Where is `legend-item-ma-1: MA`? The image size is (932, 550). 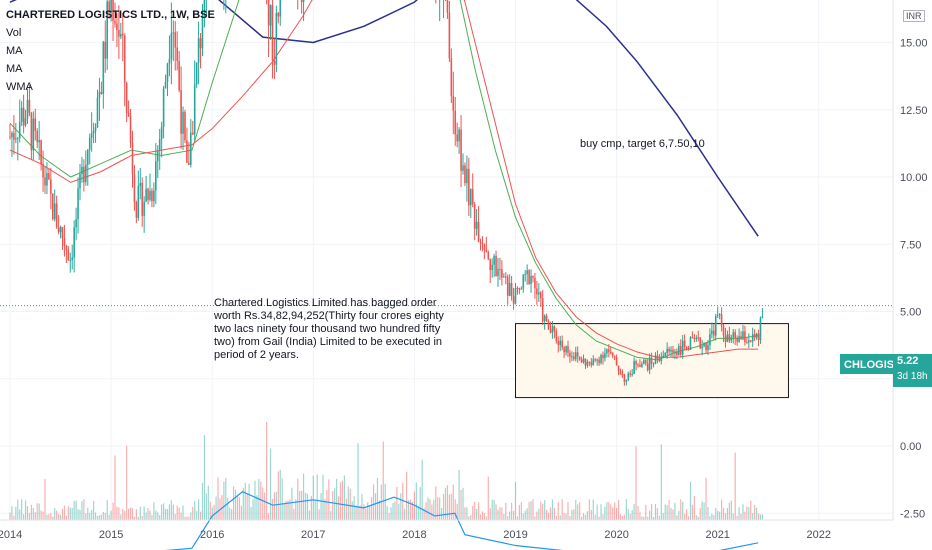 legend-item-ma-1: MA is located at coordinates (14, 51).